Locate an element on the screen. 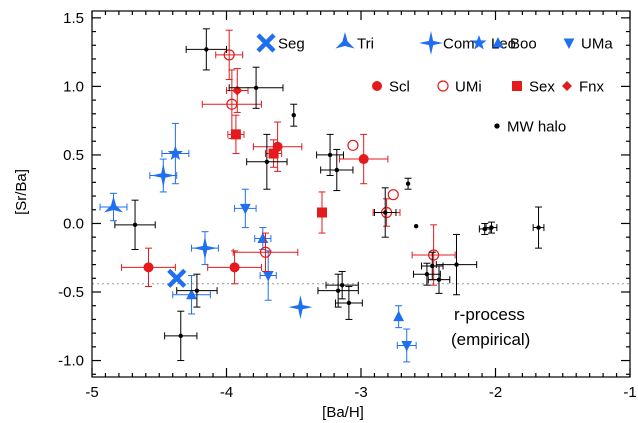 This screenshot has width=638, height=423. legend-entry-mw-halo: MW halo is located at coordinates (530, 127).